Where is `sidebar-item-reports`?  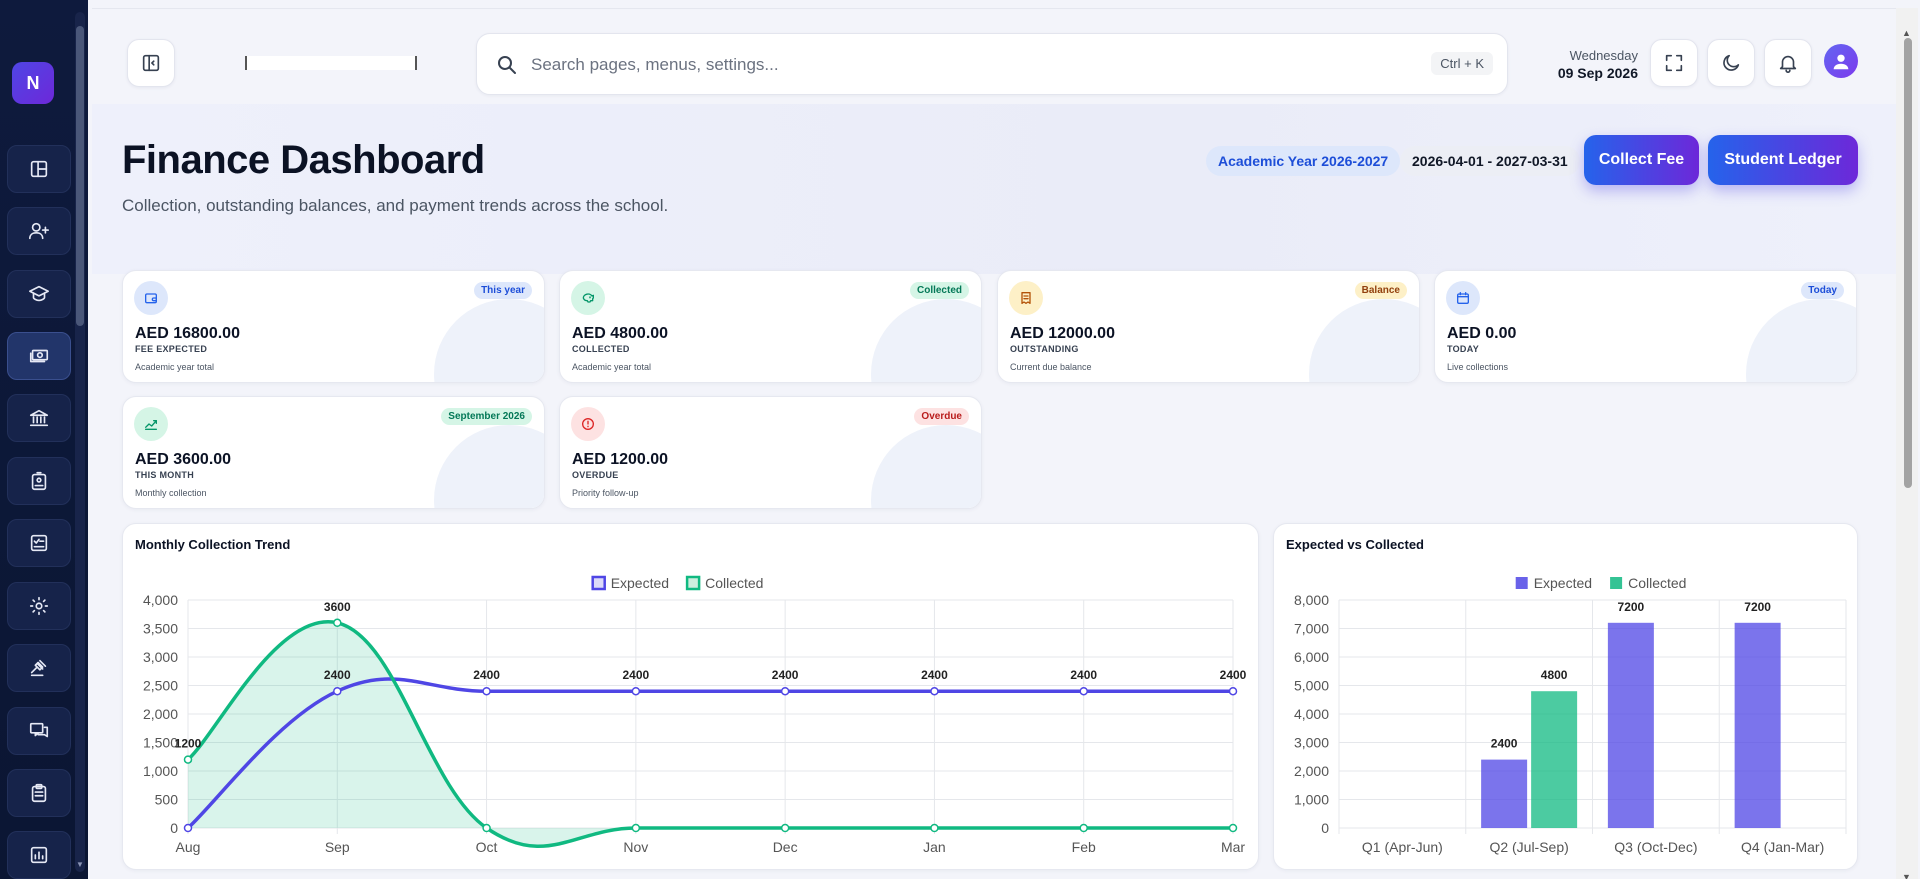
sidebar-item-reports is located at coordinates (39, 855).